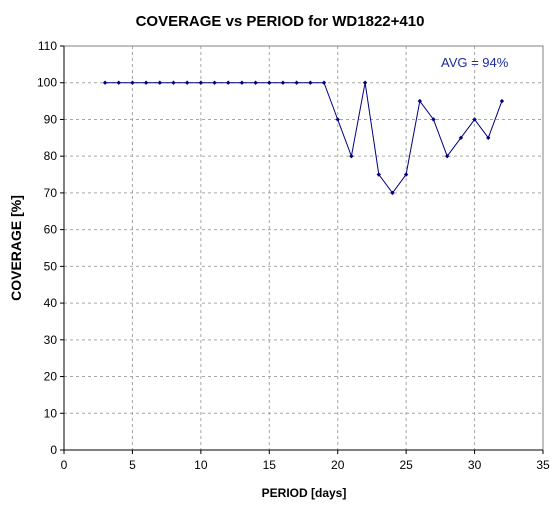 The width and height of the screenshot is (556, 511). What do you see at coordinates (51, 119) in the screenshot?
I see `y-tick-label: 90` at bounding box center [51, 119].